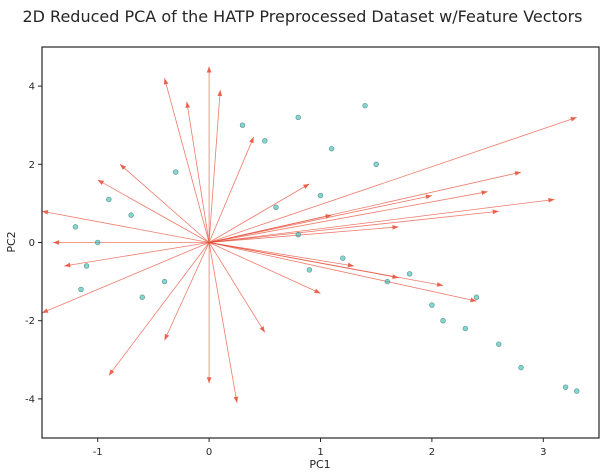 Image resolution: width=605 pixels, height=476 pixels. What do you see at coordinates (209, 452) in the screenshot?
I see `x-tick-label: 0` at bounding box center [209, 452].